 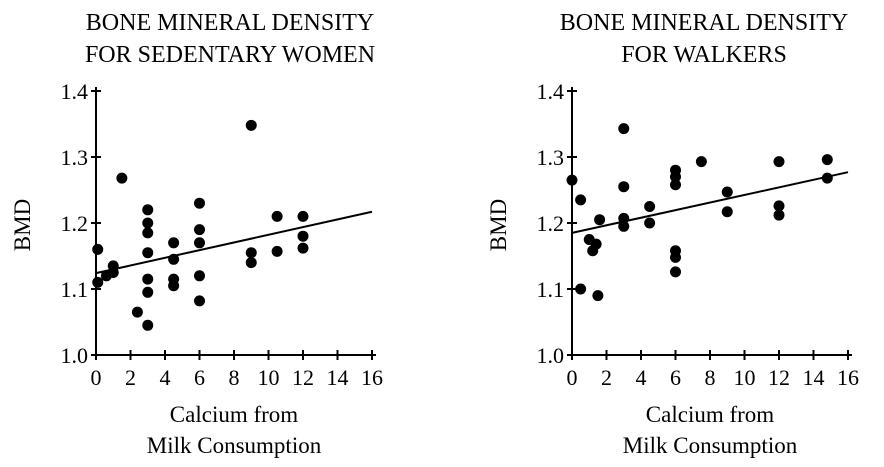 I want to click on chart-title-line-2: FOR SEDENTARY WOMEN, so click(x=230, y=55).